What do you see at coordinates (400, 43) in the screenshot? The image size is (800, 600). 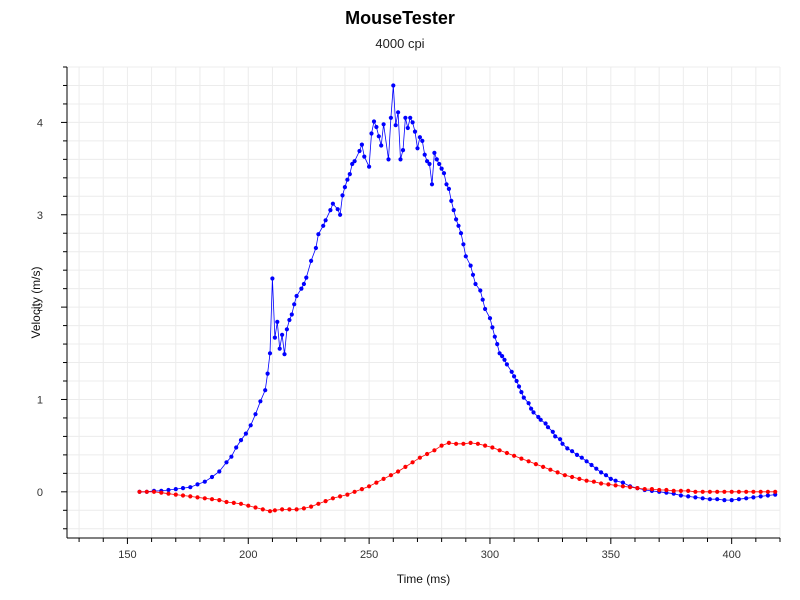 I see `chart-subtitle: 4000 cpi` at bounding box center [400, 43].